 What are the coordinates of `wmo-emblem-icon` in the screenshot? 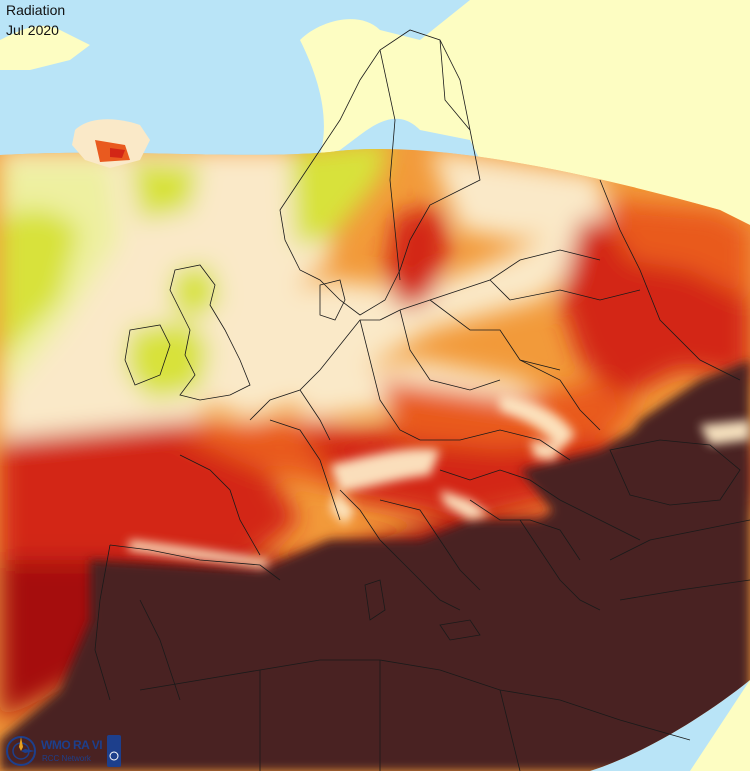 It's located at (21, 751).